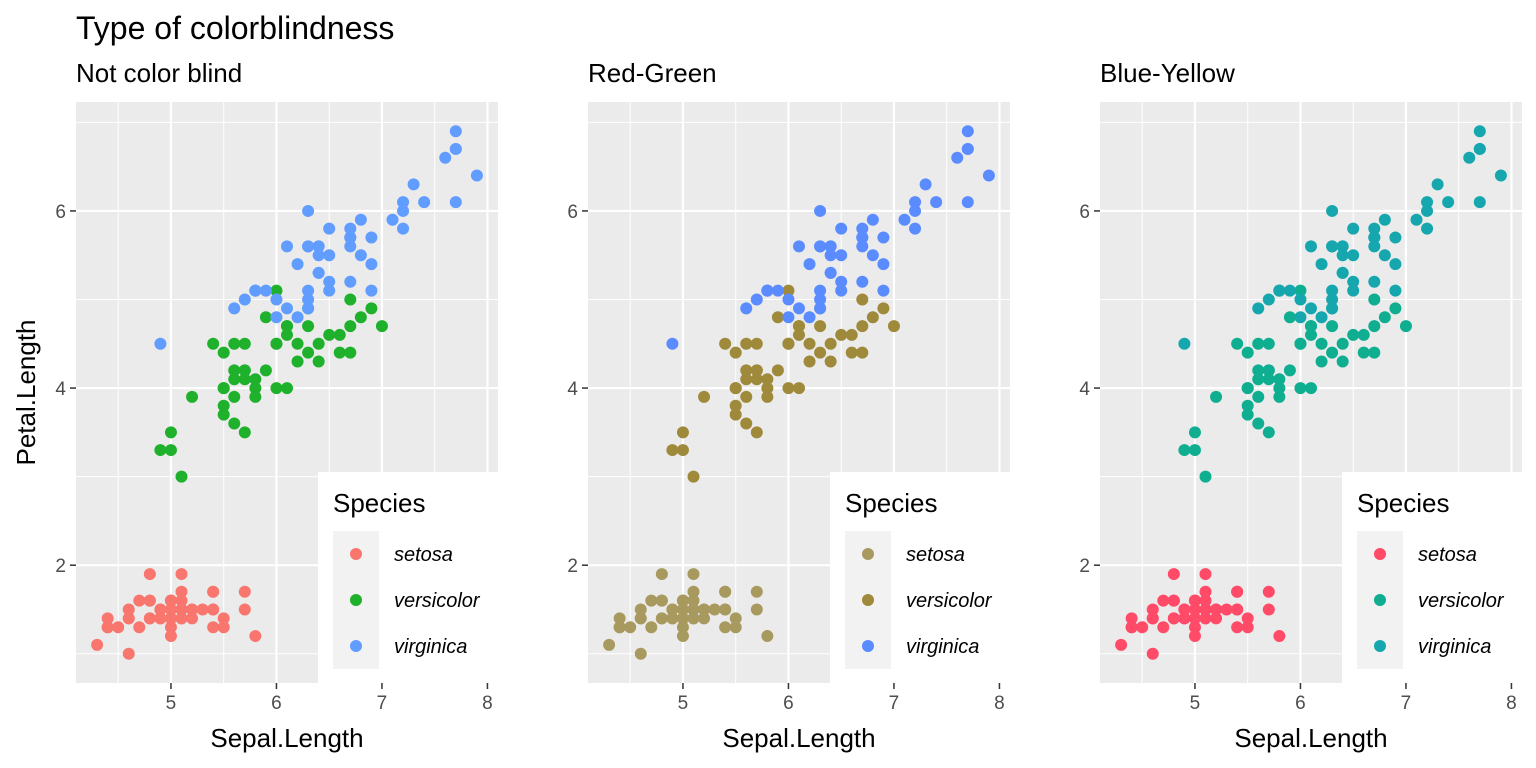 This screenshot has width=1536, height=768. Describe the element at coordinates (1511, 703) in the screenshot. I see `x-tick-label: 8` at that location.